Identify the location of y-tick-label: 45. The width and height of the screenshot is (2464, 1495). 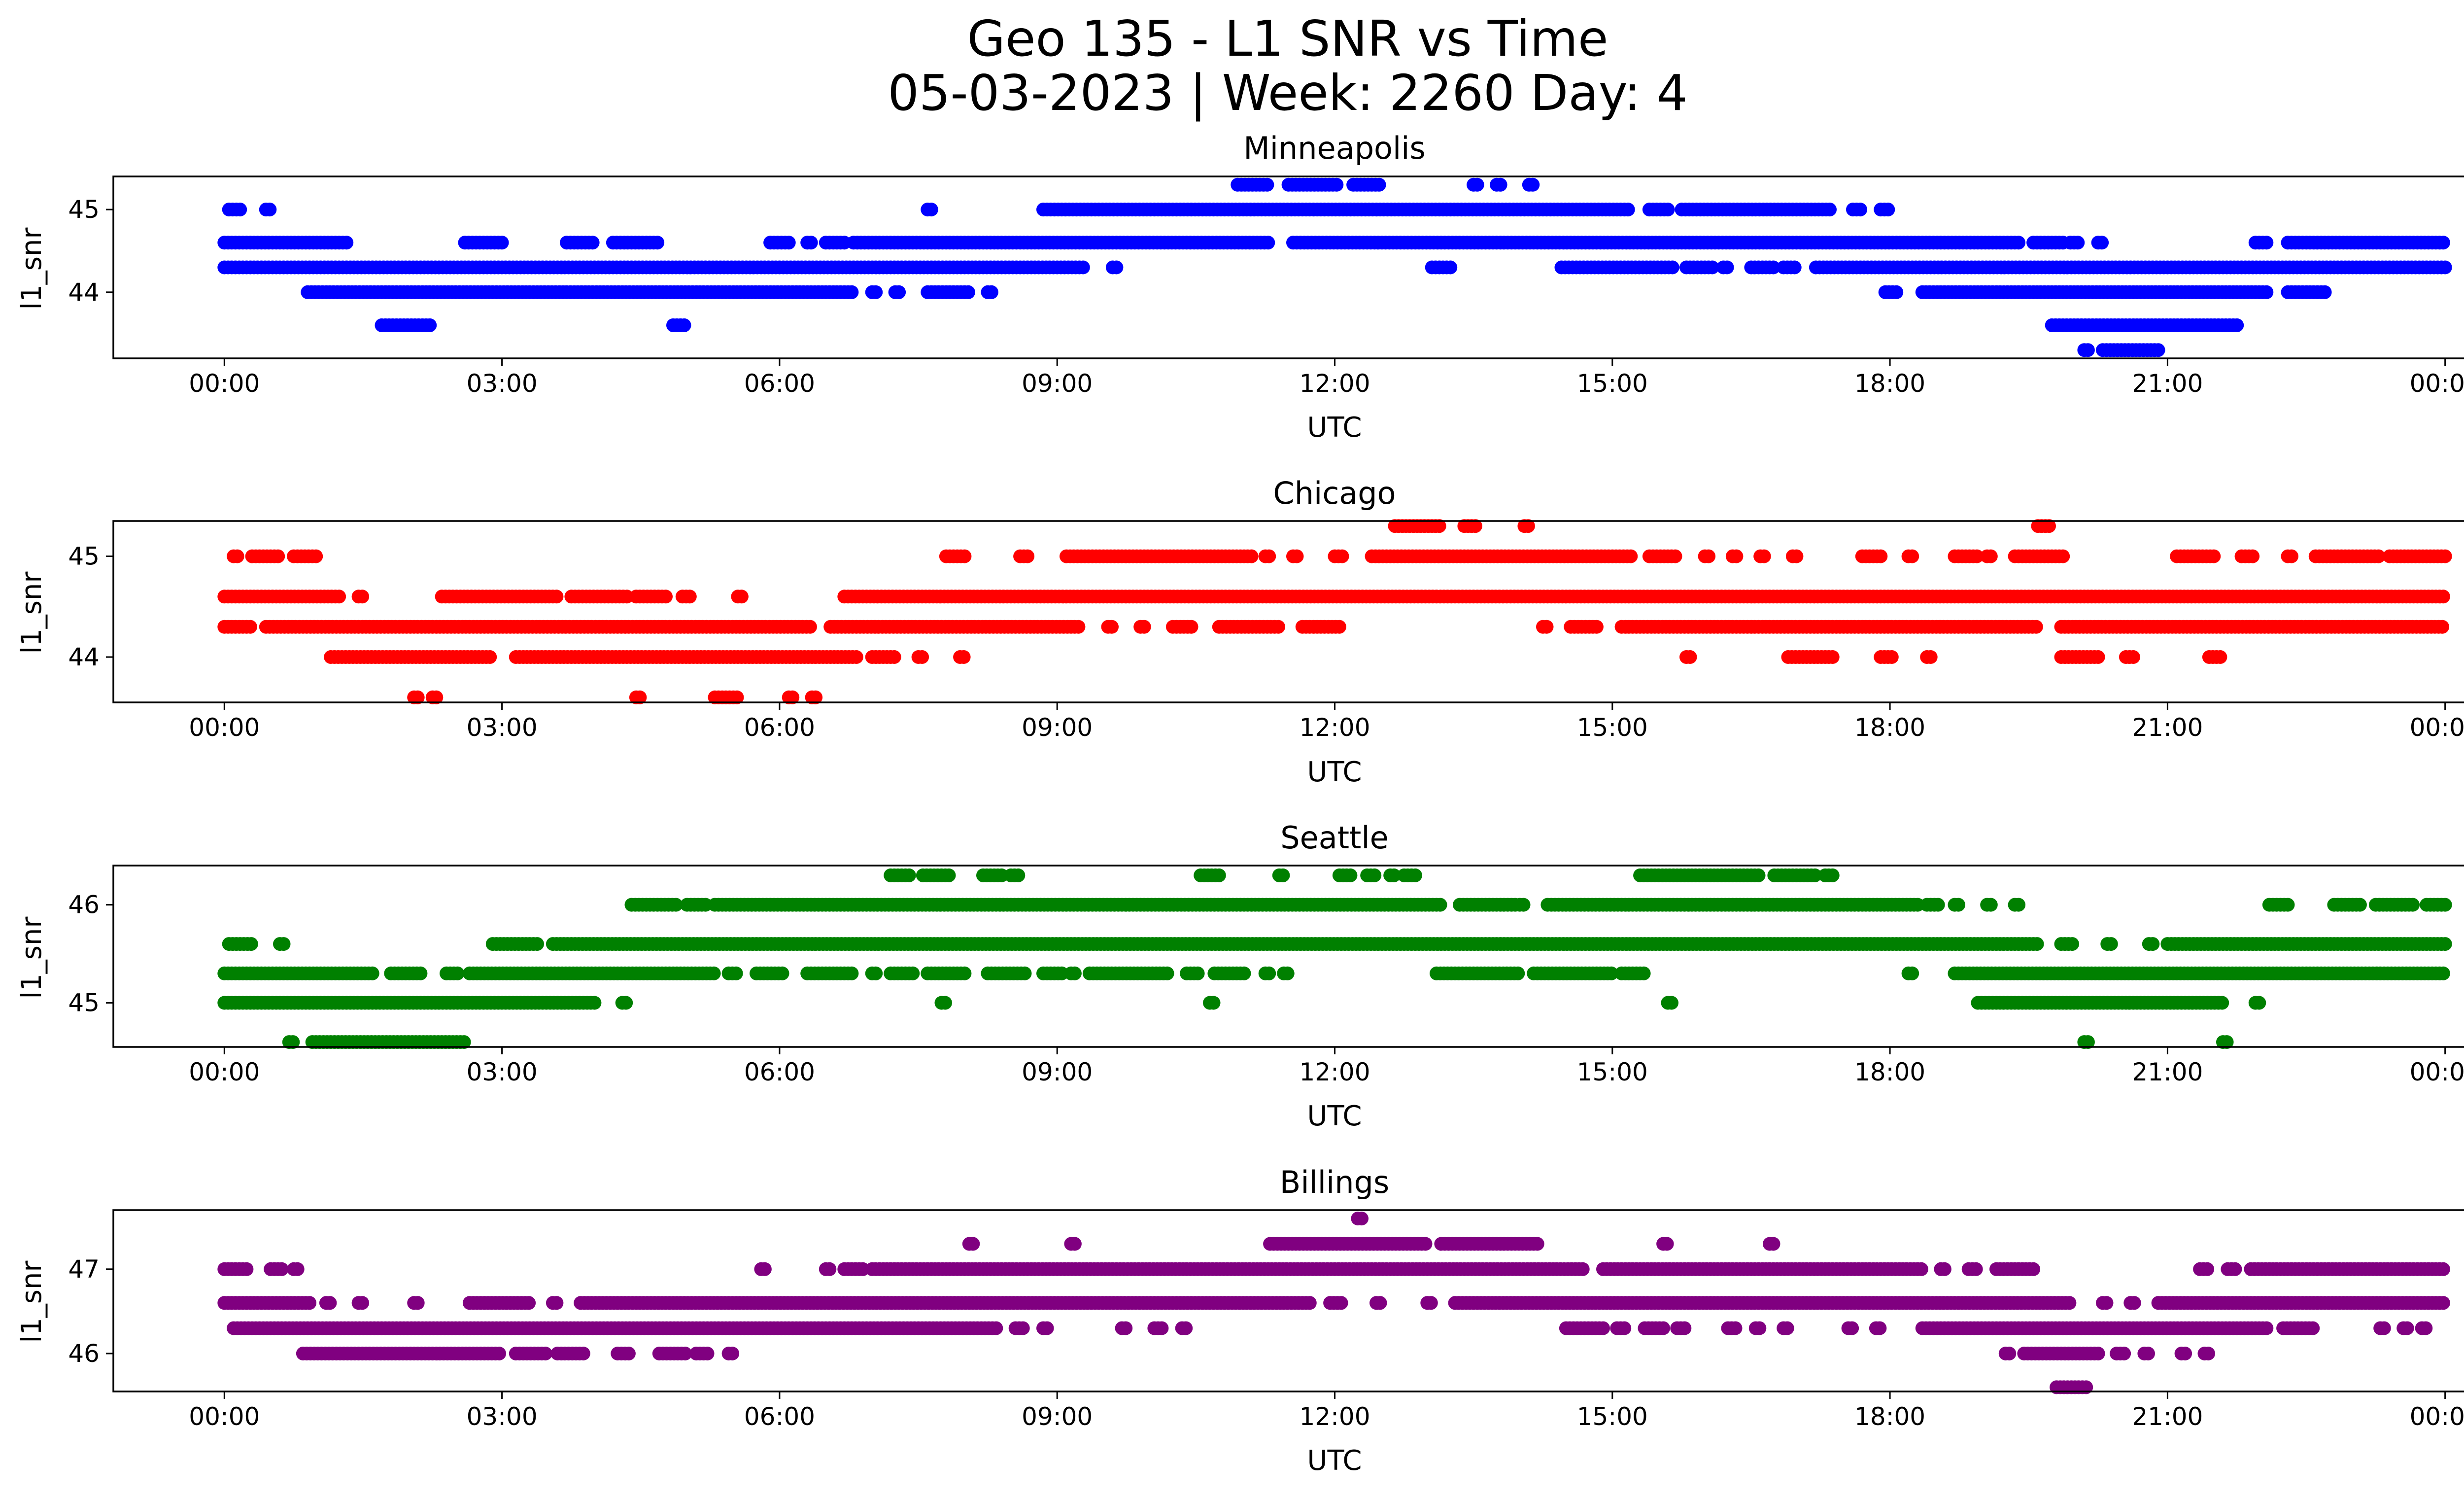
(84, 209).